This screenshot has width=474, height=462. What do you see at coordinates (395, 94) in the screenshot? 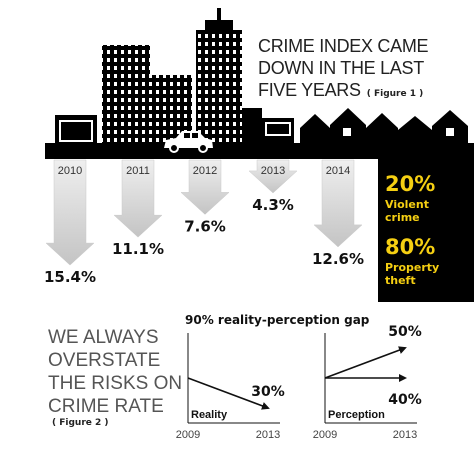
I see `chart-subtitle: ( Figure 1 )` at bounding box center [395, 94].